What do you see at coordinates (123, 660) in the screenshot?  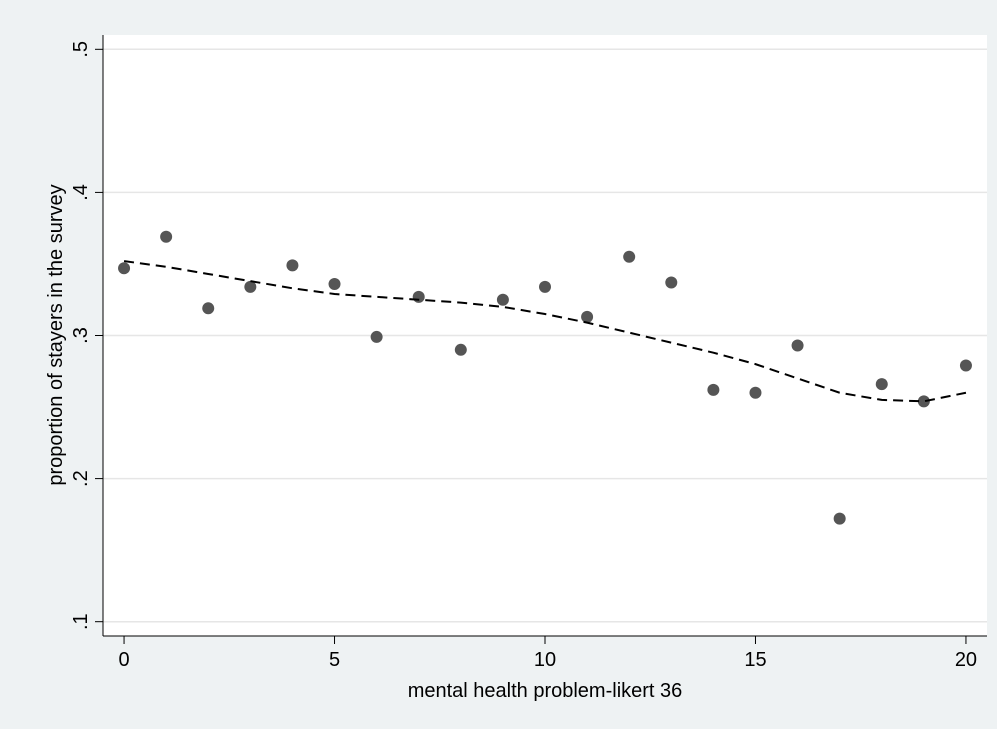 I see `x-tick-label: 0` at bounding box center [123, 660].